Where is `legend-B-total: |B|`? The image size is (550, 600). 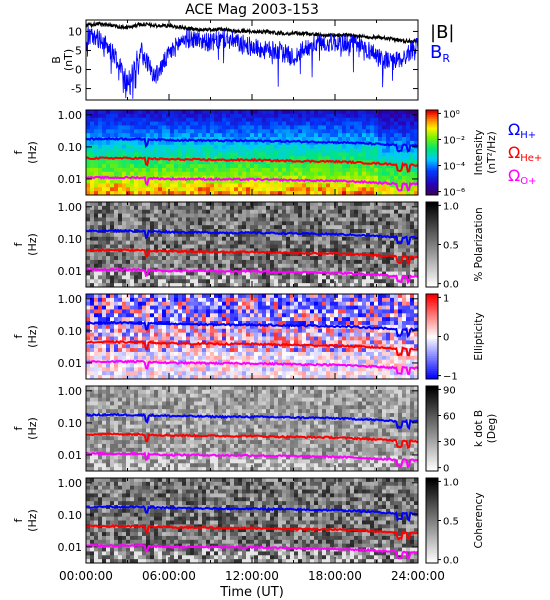
legend-B-total: |B| is located at coordinates (442, 32).